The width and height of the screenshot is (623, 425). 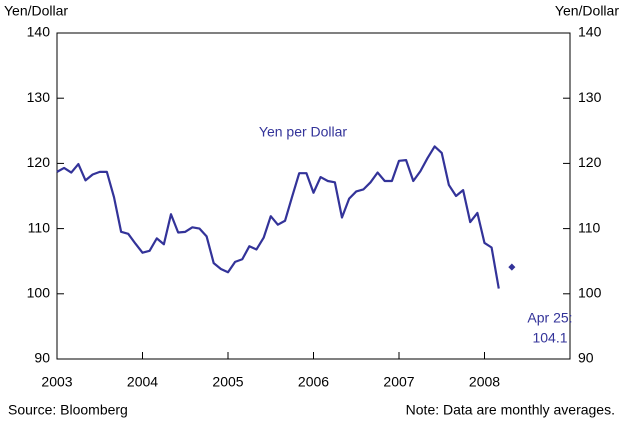 What do you see at coordinates (39, 293) in the screenshot?
I see `y-tick-label: 100` at bounding box center [39, 293].